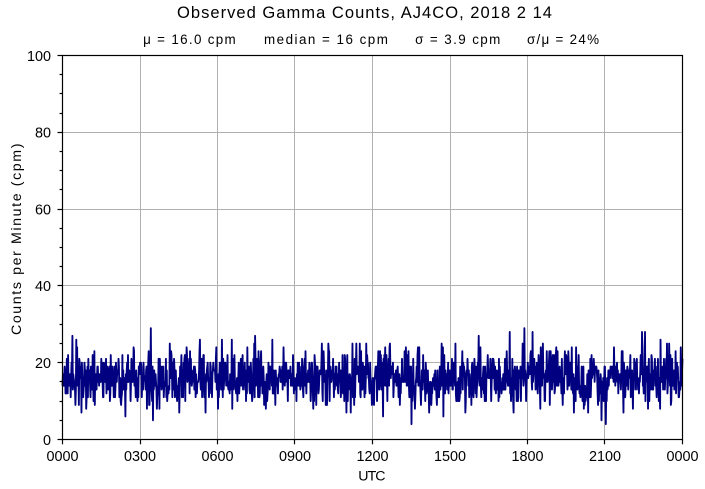 The width and height of the screenshot is (705, 489). What do you see at coordinates (563, 39) in the screenshot?
I see `svg-text: σ/μ = 24%` at bounding box center [563, 39].